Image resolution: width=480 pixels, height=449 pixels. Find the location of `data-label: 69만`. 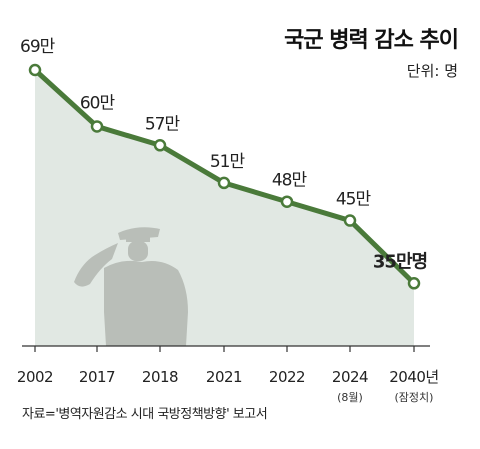

data-label: 69만 is located at coordinates (38, 47).